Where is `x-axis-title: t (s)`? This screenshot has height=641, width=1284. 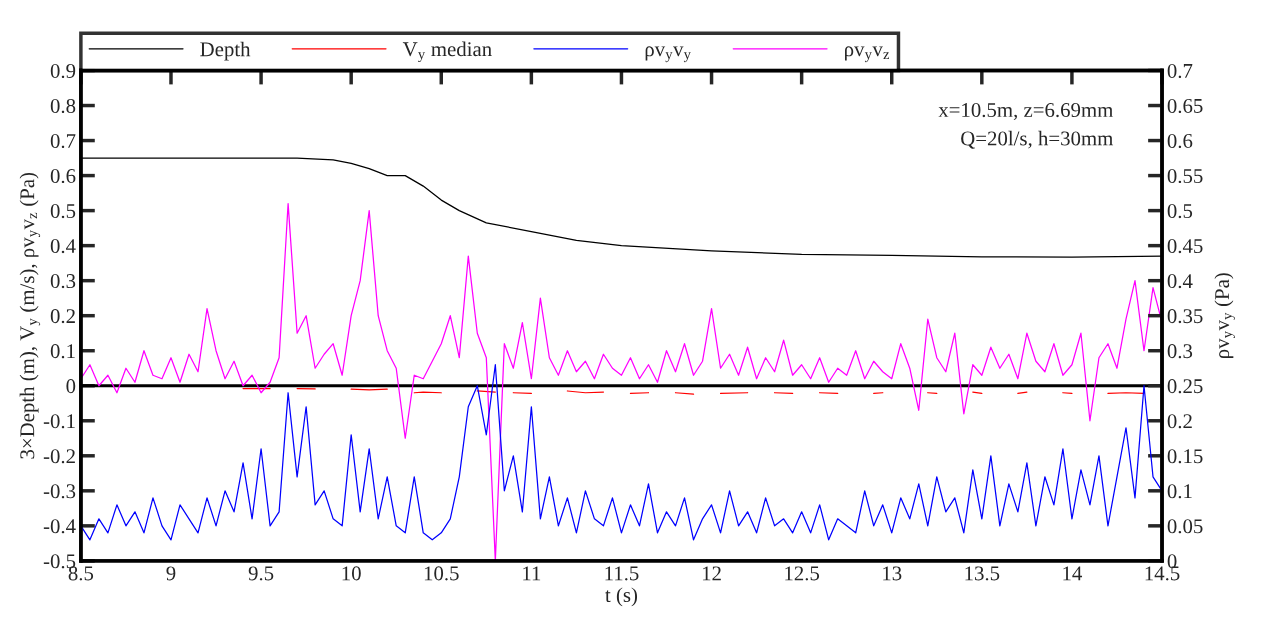 x-axis-title: t (s) is located at coordinates (621, 597).